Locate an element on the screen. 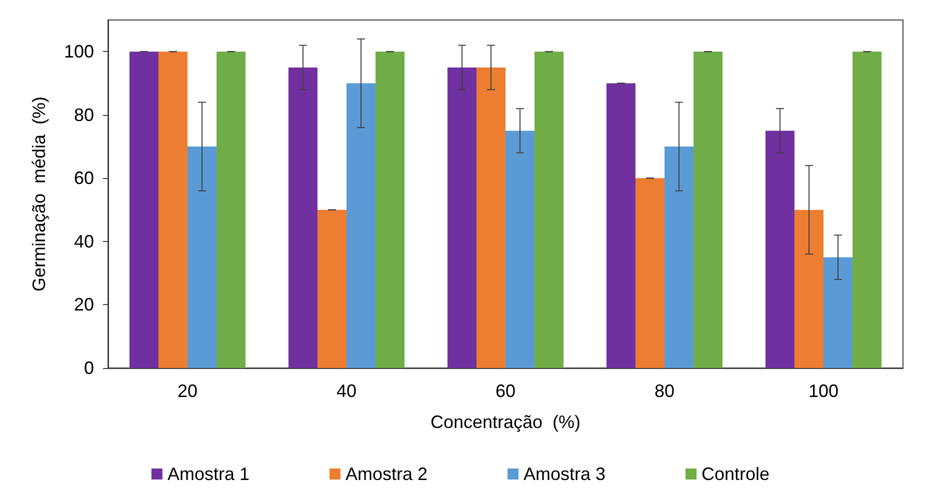 This screenshot has width=925, height=501. x-tick-label: 100 is located at coordinates (823, 391).